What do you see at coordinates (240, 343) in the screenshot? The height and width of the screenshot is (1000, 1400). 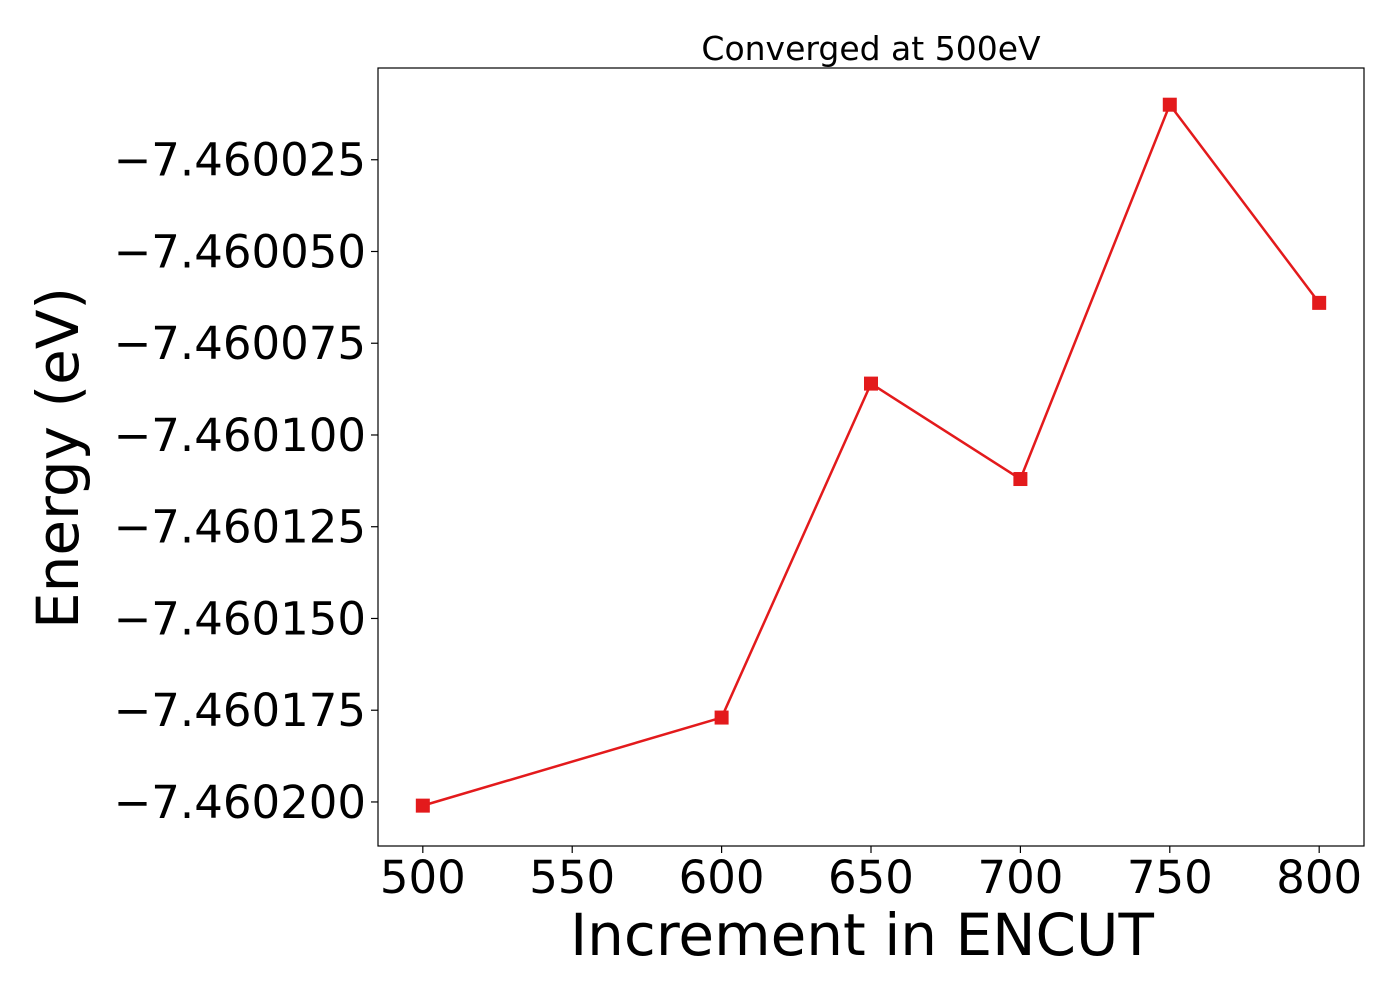 I see `y-tick-label: −7.460075` at bounding box center [240, 343].